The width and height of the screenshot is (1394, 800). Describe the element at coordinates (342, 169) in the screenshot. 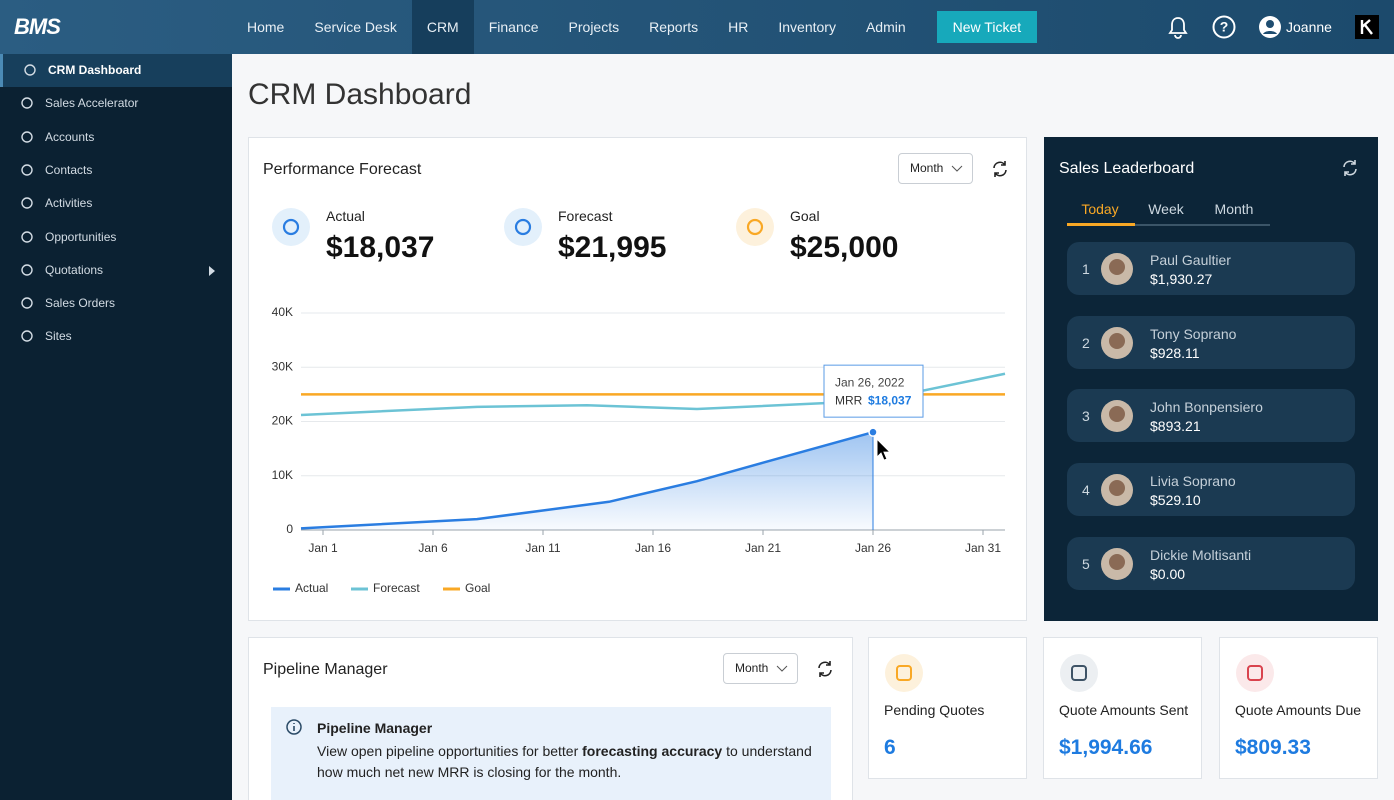

I see `card-title: Performance Forecast` at that location.